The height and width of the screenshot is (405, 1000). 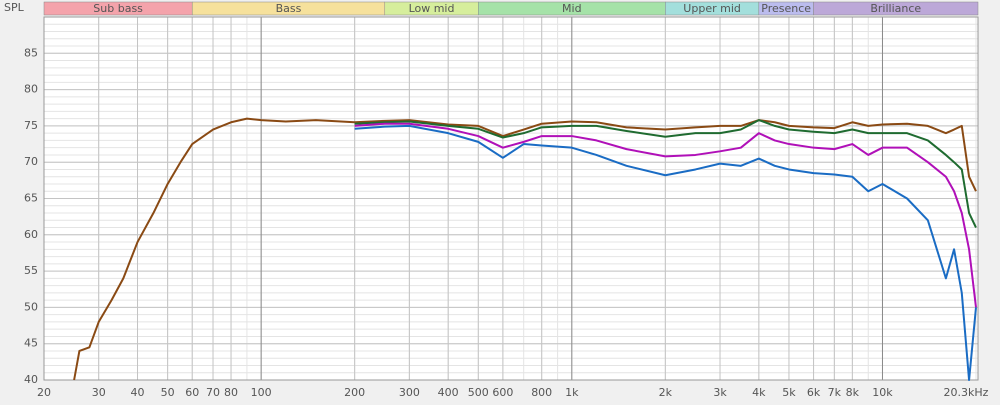 What do you see at coordinates (168, 392) in the screenshot?
I see `x-tick-label: 50` at bounding box center [168, 392].